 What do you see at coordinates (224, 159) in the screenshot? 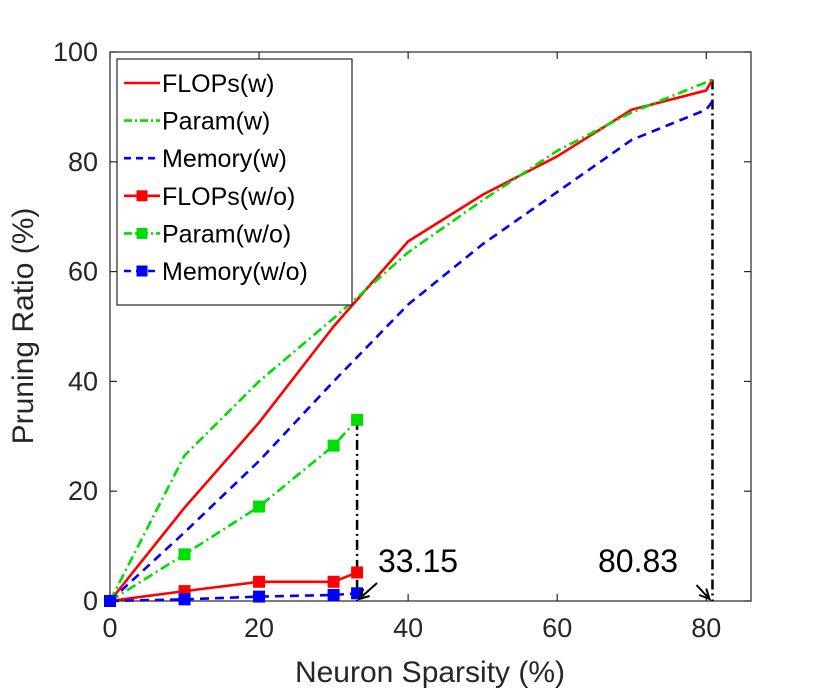
I see `legend-label-Memory(w): Memory(w)` at bounding box center [224, 159].